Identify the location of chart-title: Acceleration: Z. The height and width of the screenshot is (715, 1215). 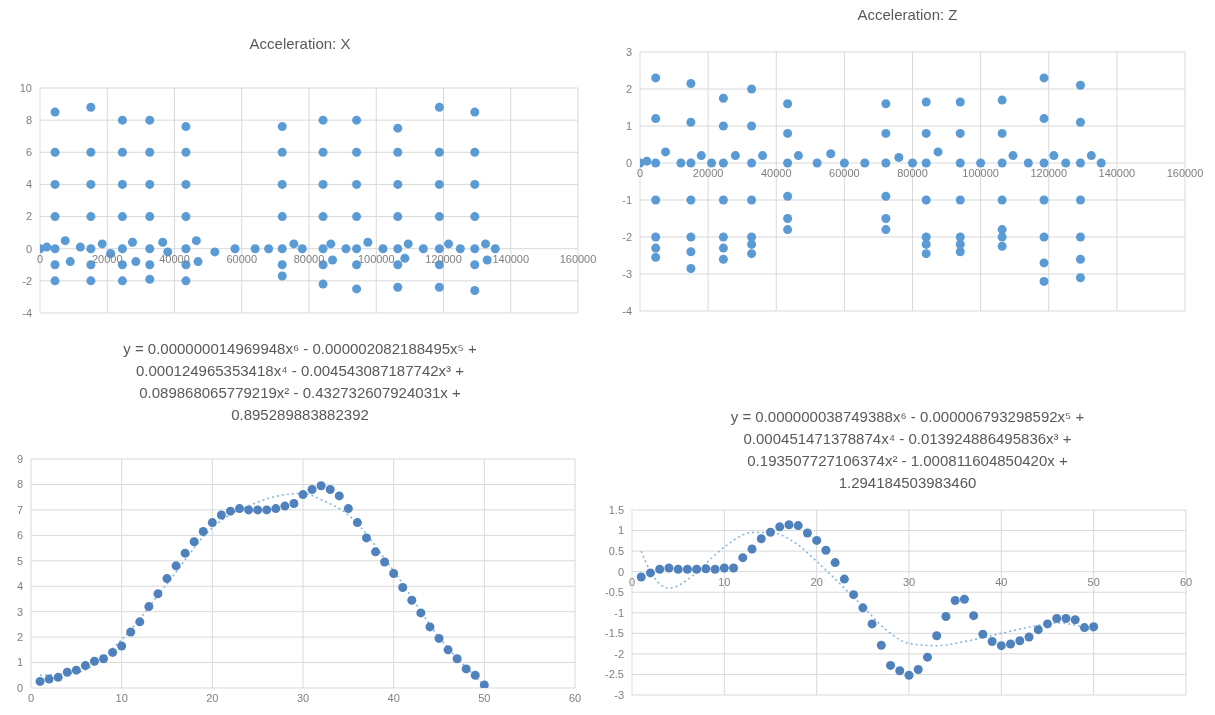
(907, 15).